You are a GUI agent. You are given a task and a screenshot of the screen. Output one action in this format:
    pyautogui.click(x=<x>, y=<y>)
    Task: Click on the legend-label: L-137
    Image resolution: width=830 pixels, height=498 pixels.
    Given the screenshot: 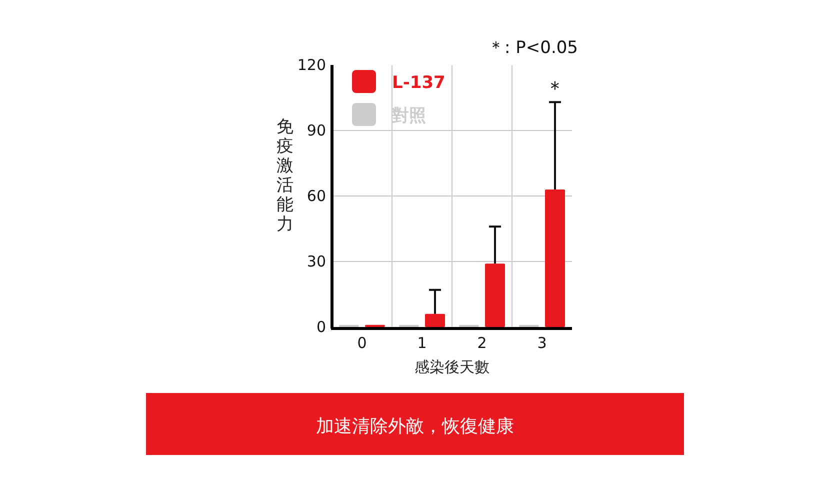 What is the action you would take?
    pyautogui.click(x=419, y=83)
    